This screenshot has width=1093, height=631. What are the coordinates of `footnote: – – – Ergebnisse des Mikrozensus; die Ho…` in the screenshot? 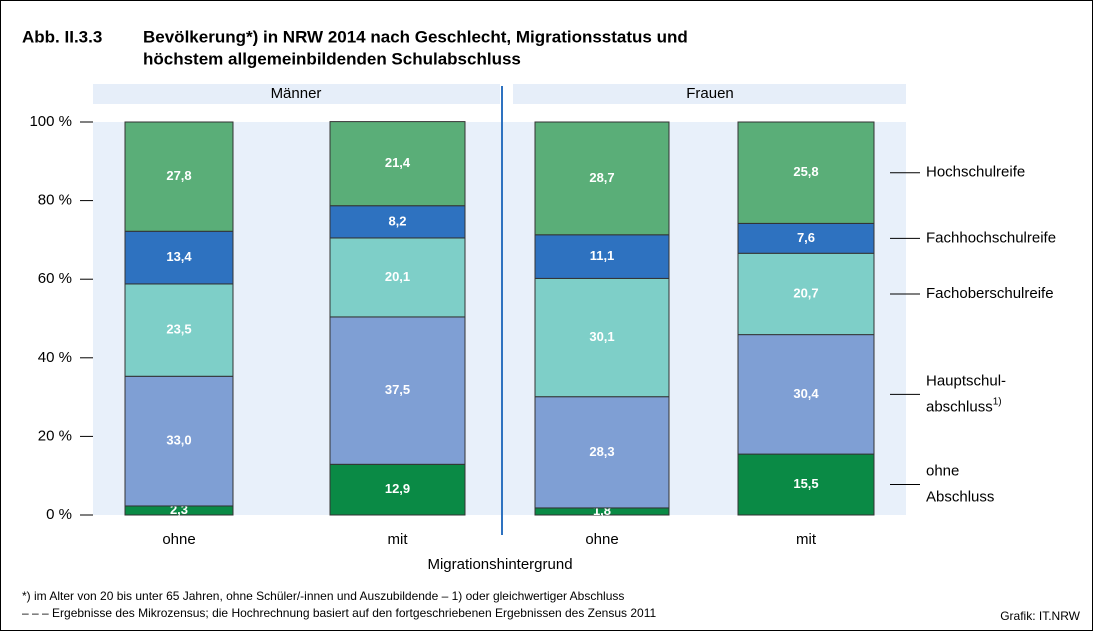 It's located at (339, 613).